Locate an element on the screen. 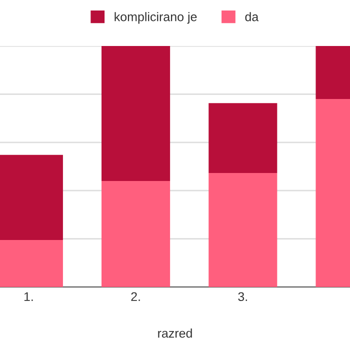 The height and width of the screenshot is (350, 350). x-tick-label: 1. is located at coordinates (28, 296).